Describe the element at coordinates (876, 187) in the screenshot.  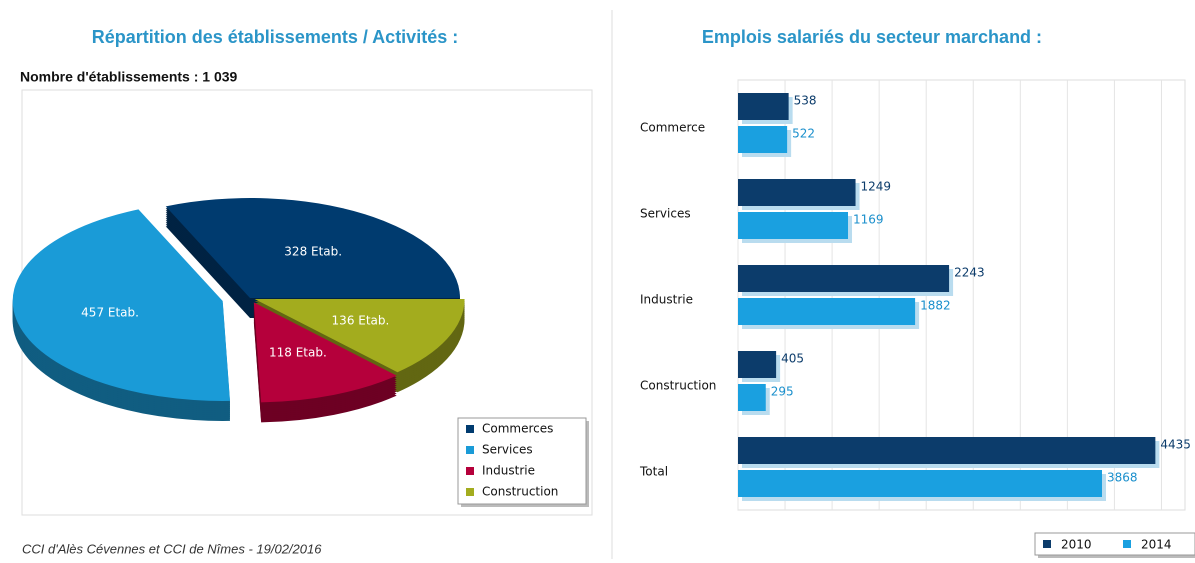
I see `bar-value-label: 1249` at that location.